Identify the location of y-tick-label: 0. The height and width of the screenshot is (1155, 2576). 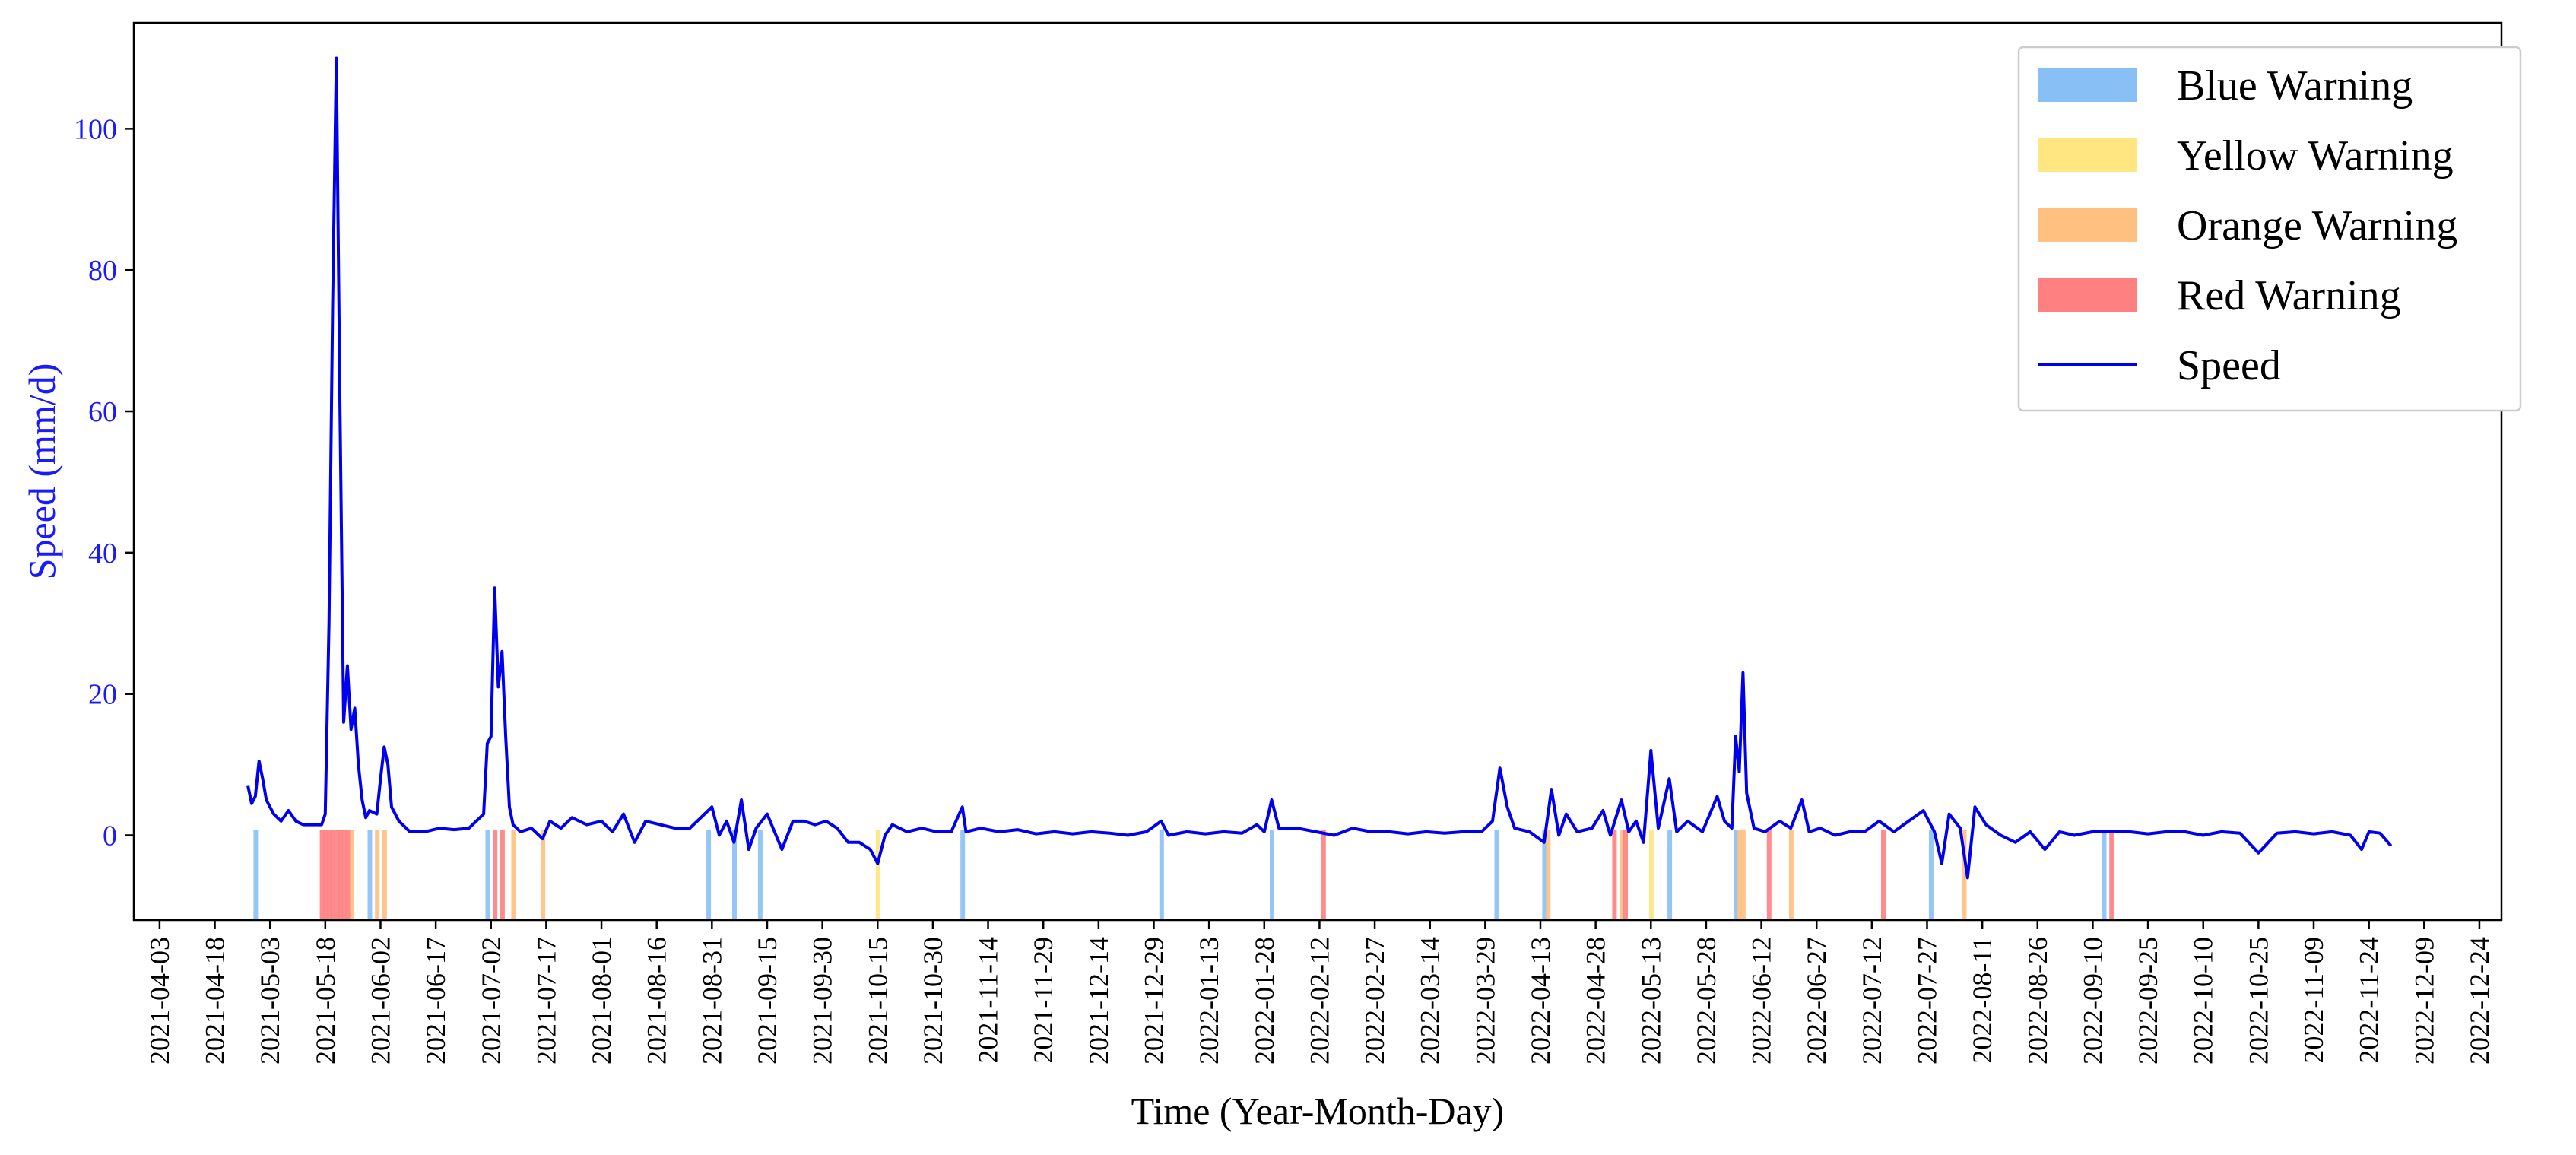
(110, 836).